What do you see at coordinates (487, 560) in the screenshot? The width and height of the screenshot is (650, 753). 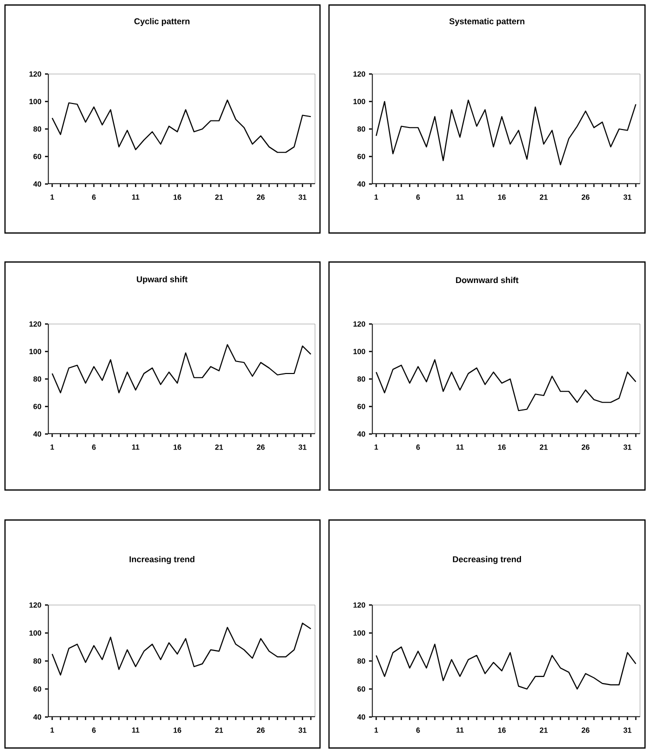 I see `chart-title: Decreasing trend` at bounding box center [487, 560].